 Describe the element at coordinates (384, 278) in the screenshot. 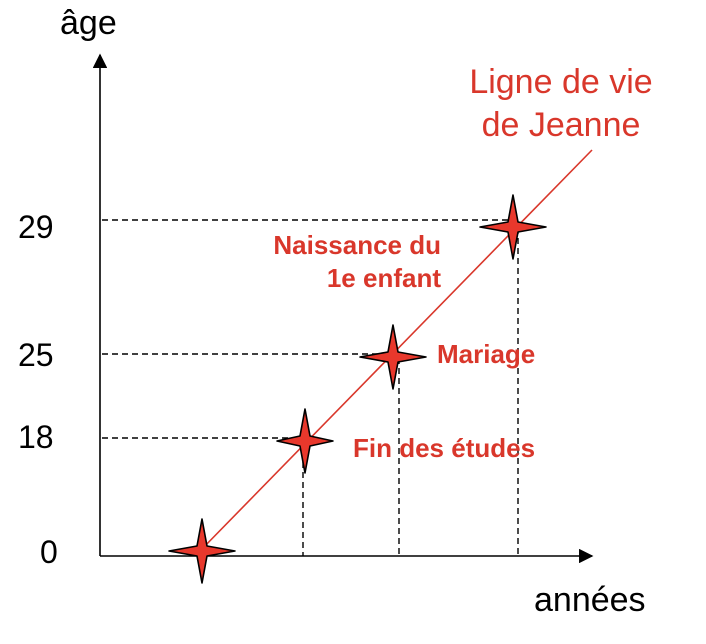

I see `event-label-first-child-line2: 1e enfant` at that location.